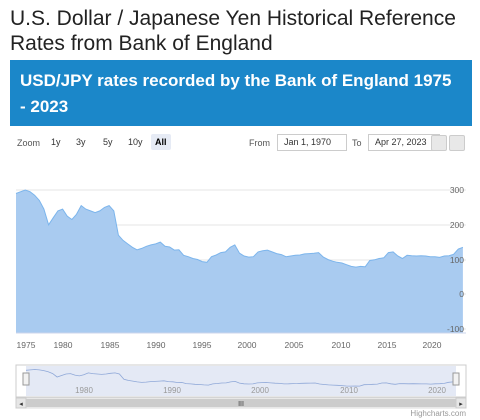 The height and width of the screenshot is (420, 480). I want to click on download-icon, so click(457, 143).